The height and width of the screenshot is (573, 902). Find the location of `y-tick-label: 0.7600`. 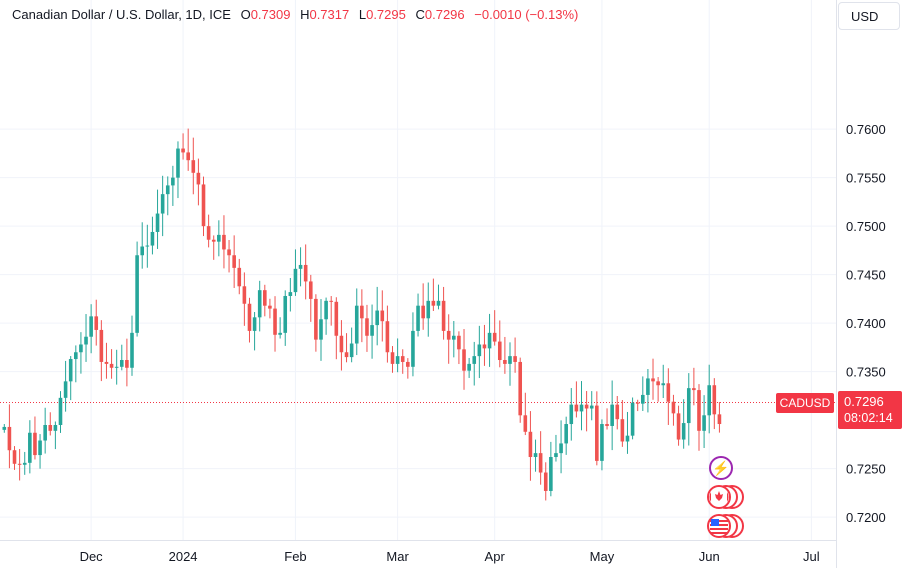

y-tick-label: 0.7600 is located at coordinates (866, 129).